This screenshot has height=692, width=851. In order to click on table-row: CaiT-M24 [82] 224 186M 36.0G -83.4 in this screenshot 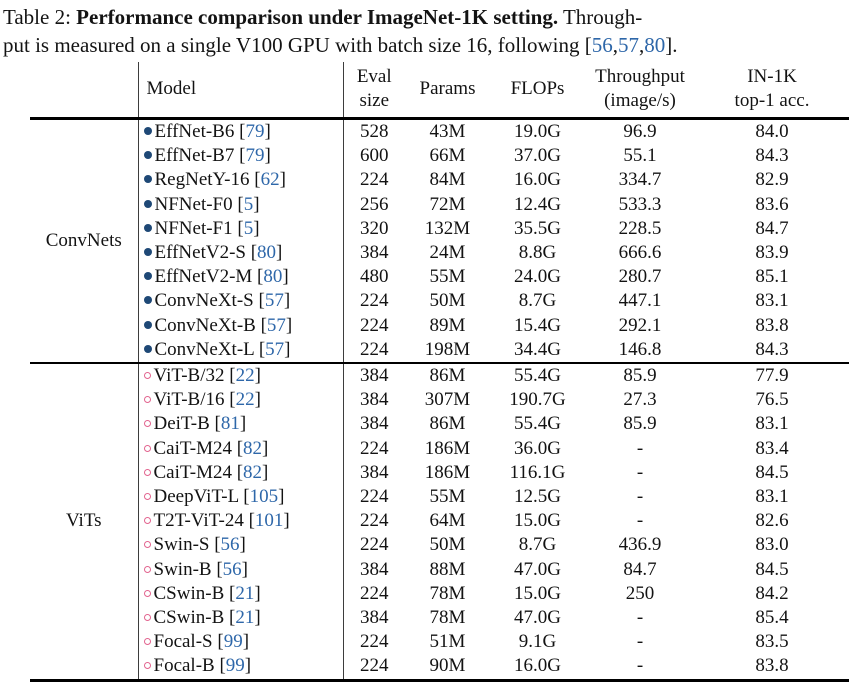, I will do `click(439, 448)`.